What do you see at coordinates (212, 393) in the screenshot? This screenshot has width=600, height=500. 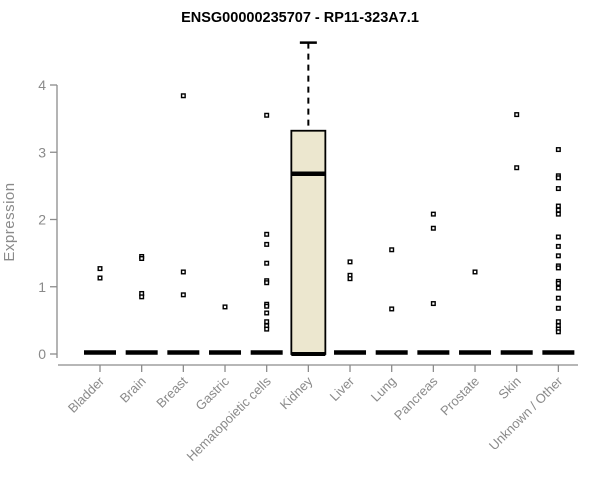 I see `x-tick-label: Gastric` at bounding box center [212, 393].